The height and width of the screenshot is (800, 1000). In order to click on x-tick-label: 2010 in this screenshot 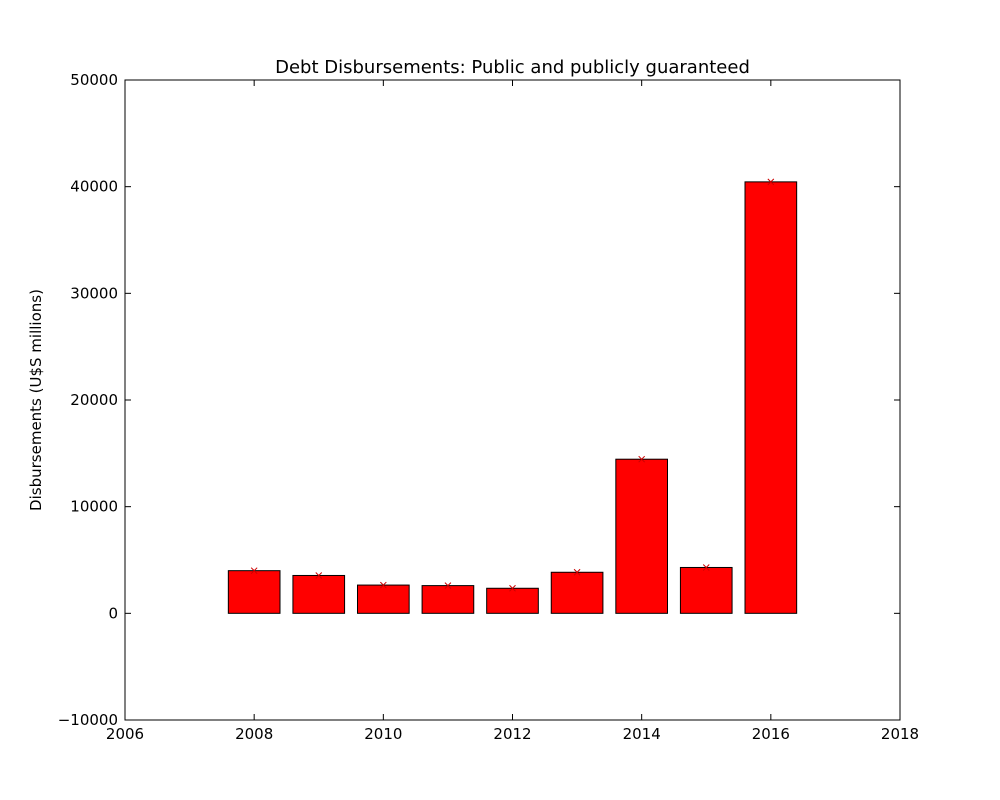, I will do `click(383, 734)`.